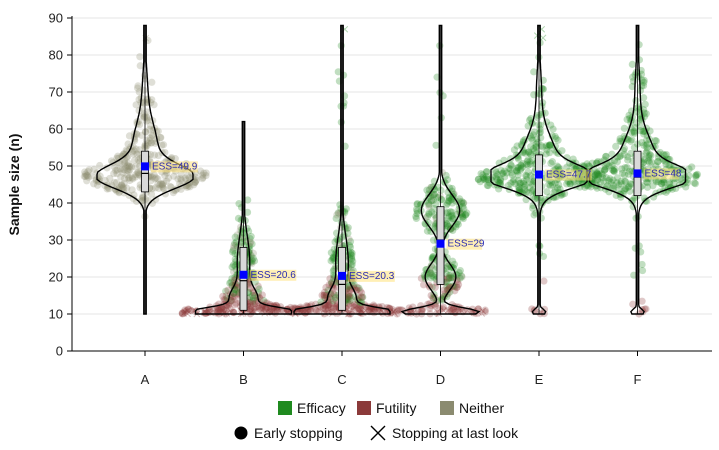 This screenshot has height=450, width=719. Describe the element at coordinates (364, 408) in the screenshot. I see `legend-swatch-futility` at that location.